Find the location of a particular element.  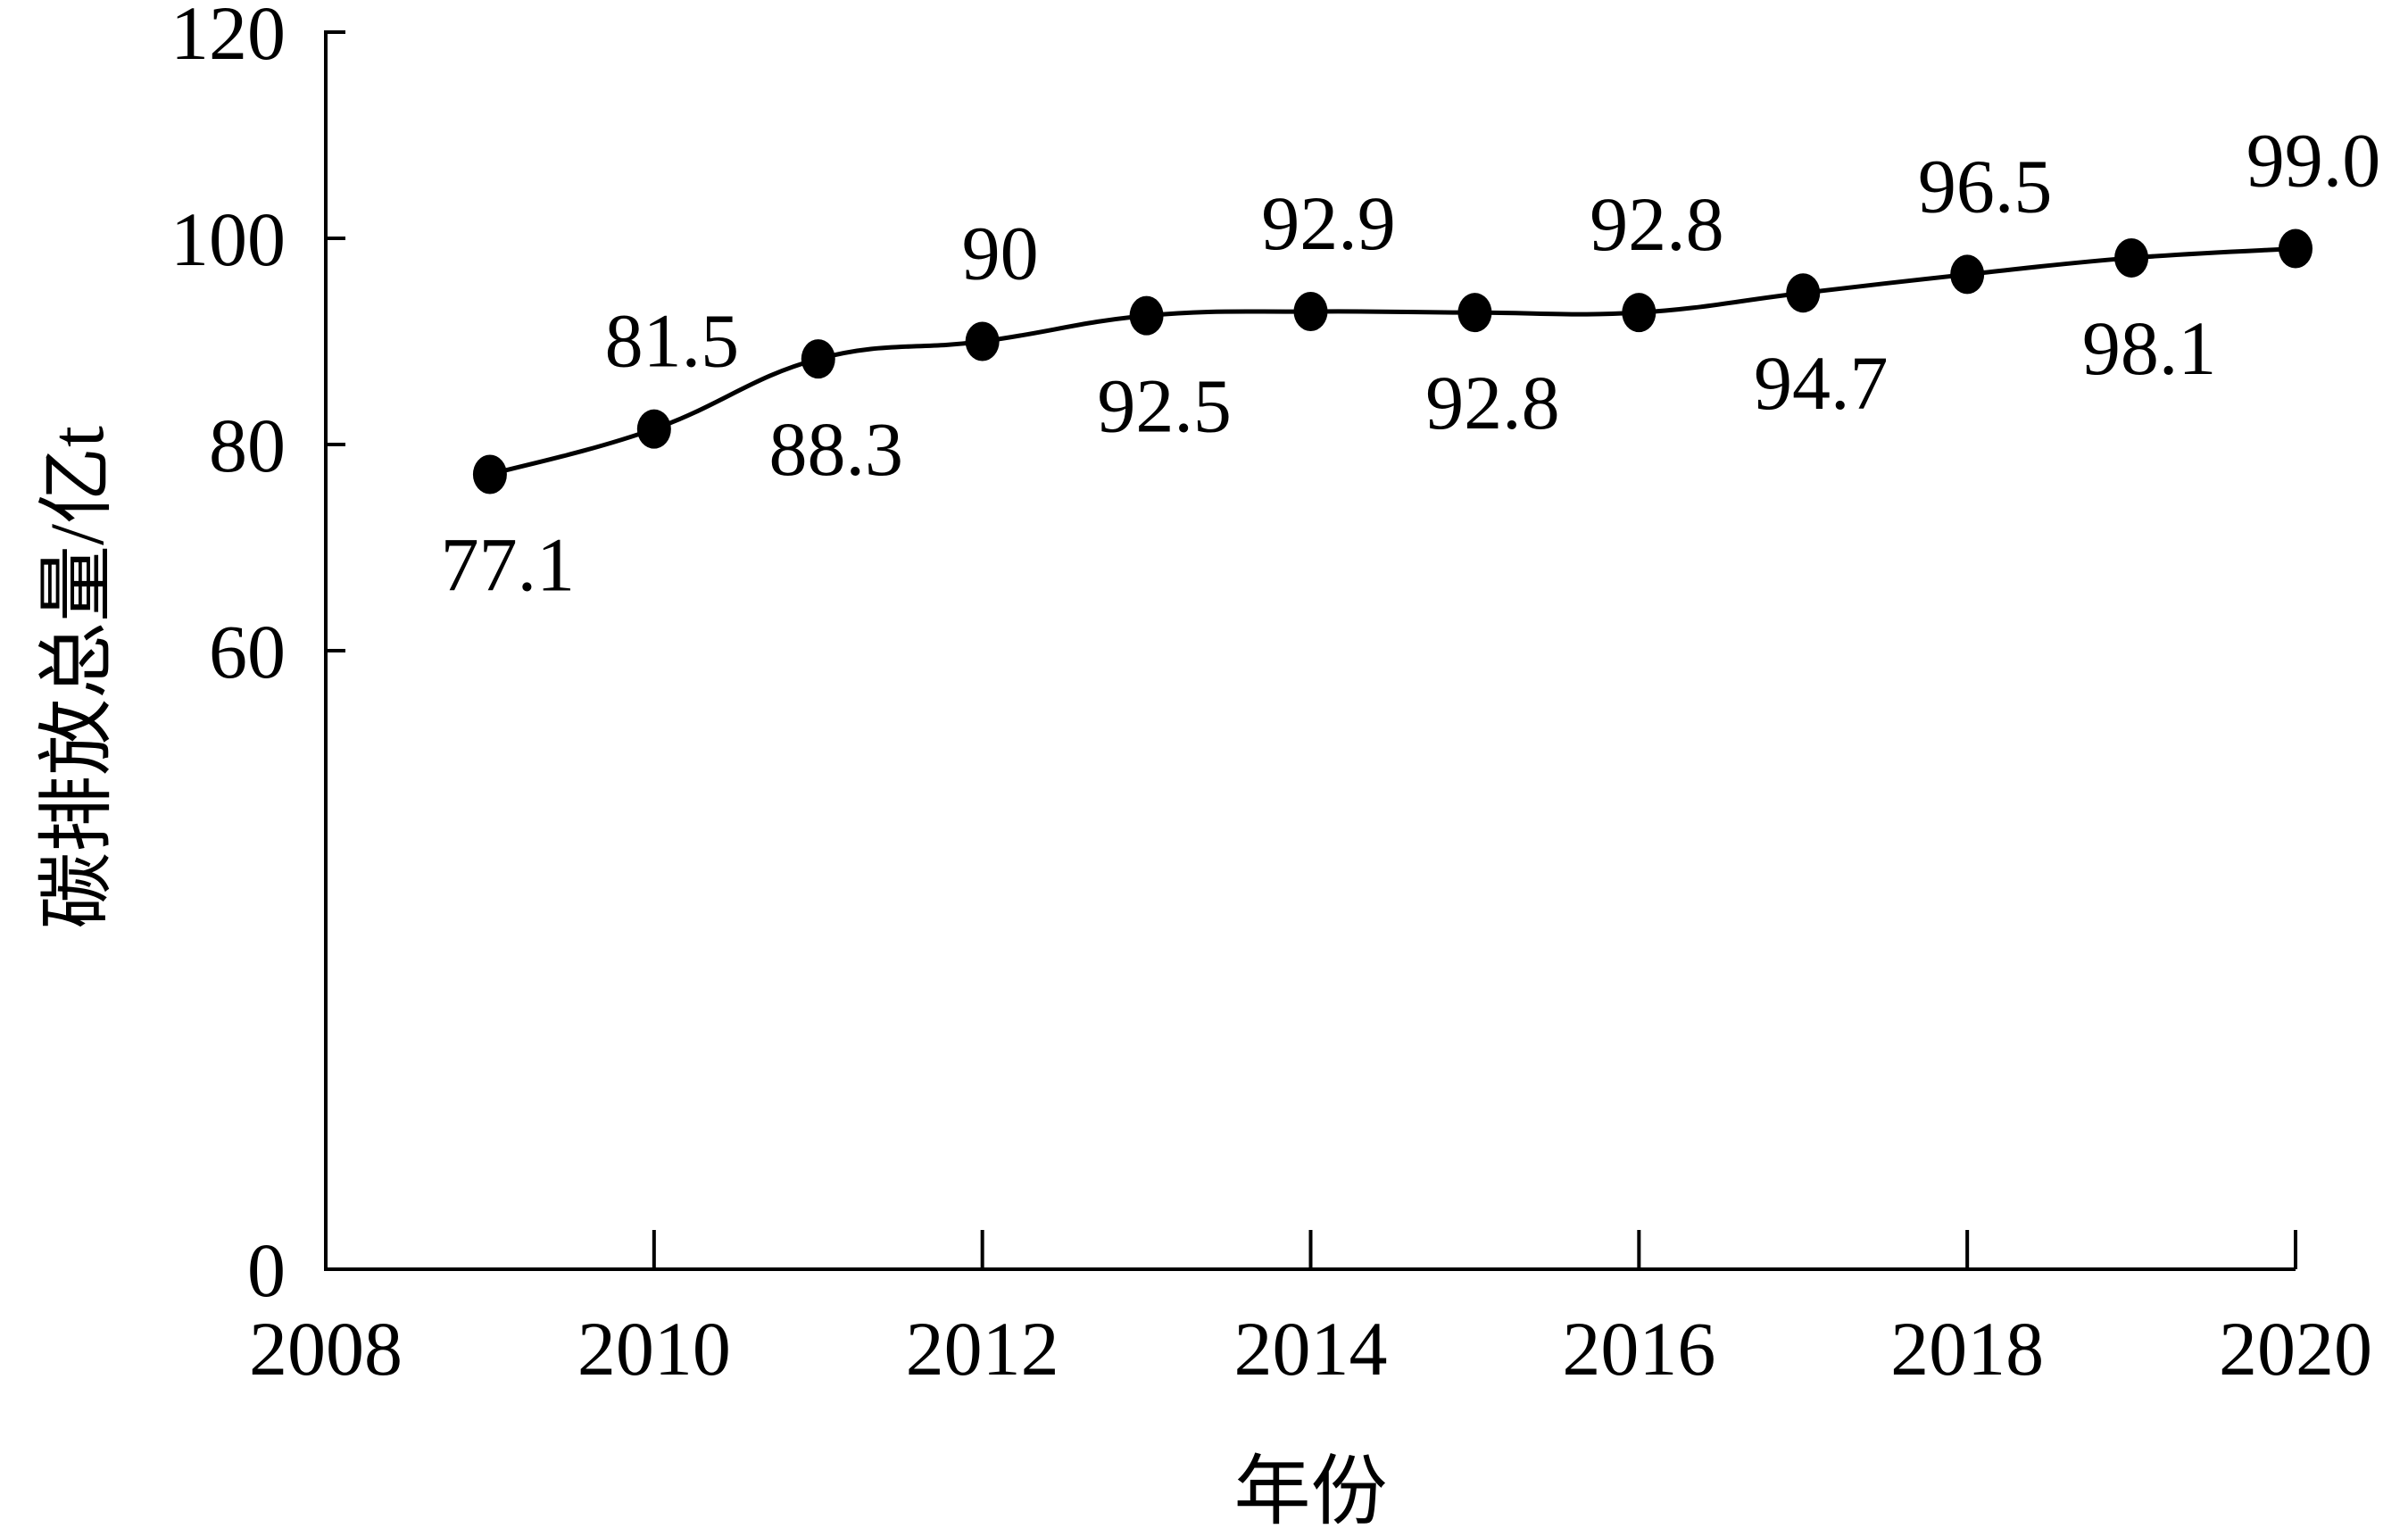

x-axis-ticks: 2008 2010 2012 2014 2016 2018 2020 is located at coordinates (1310, 1311).